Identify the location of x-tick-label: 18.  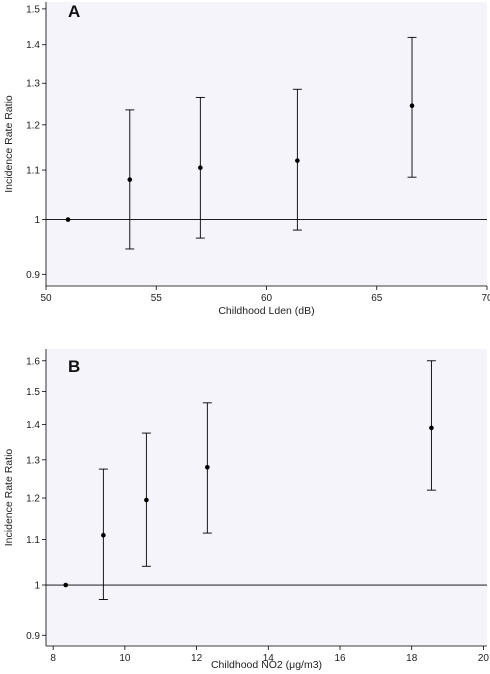
(412, 658).